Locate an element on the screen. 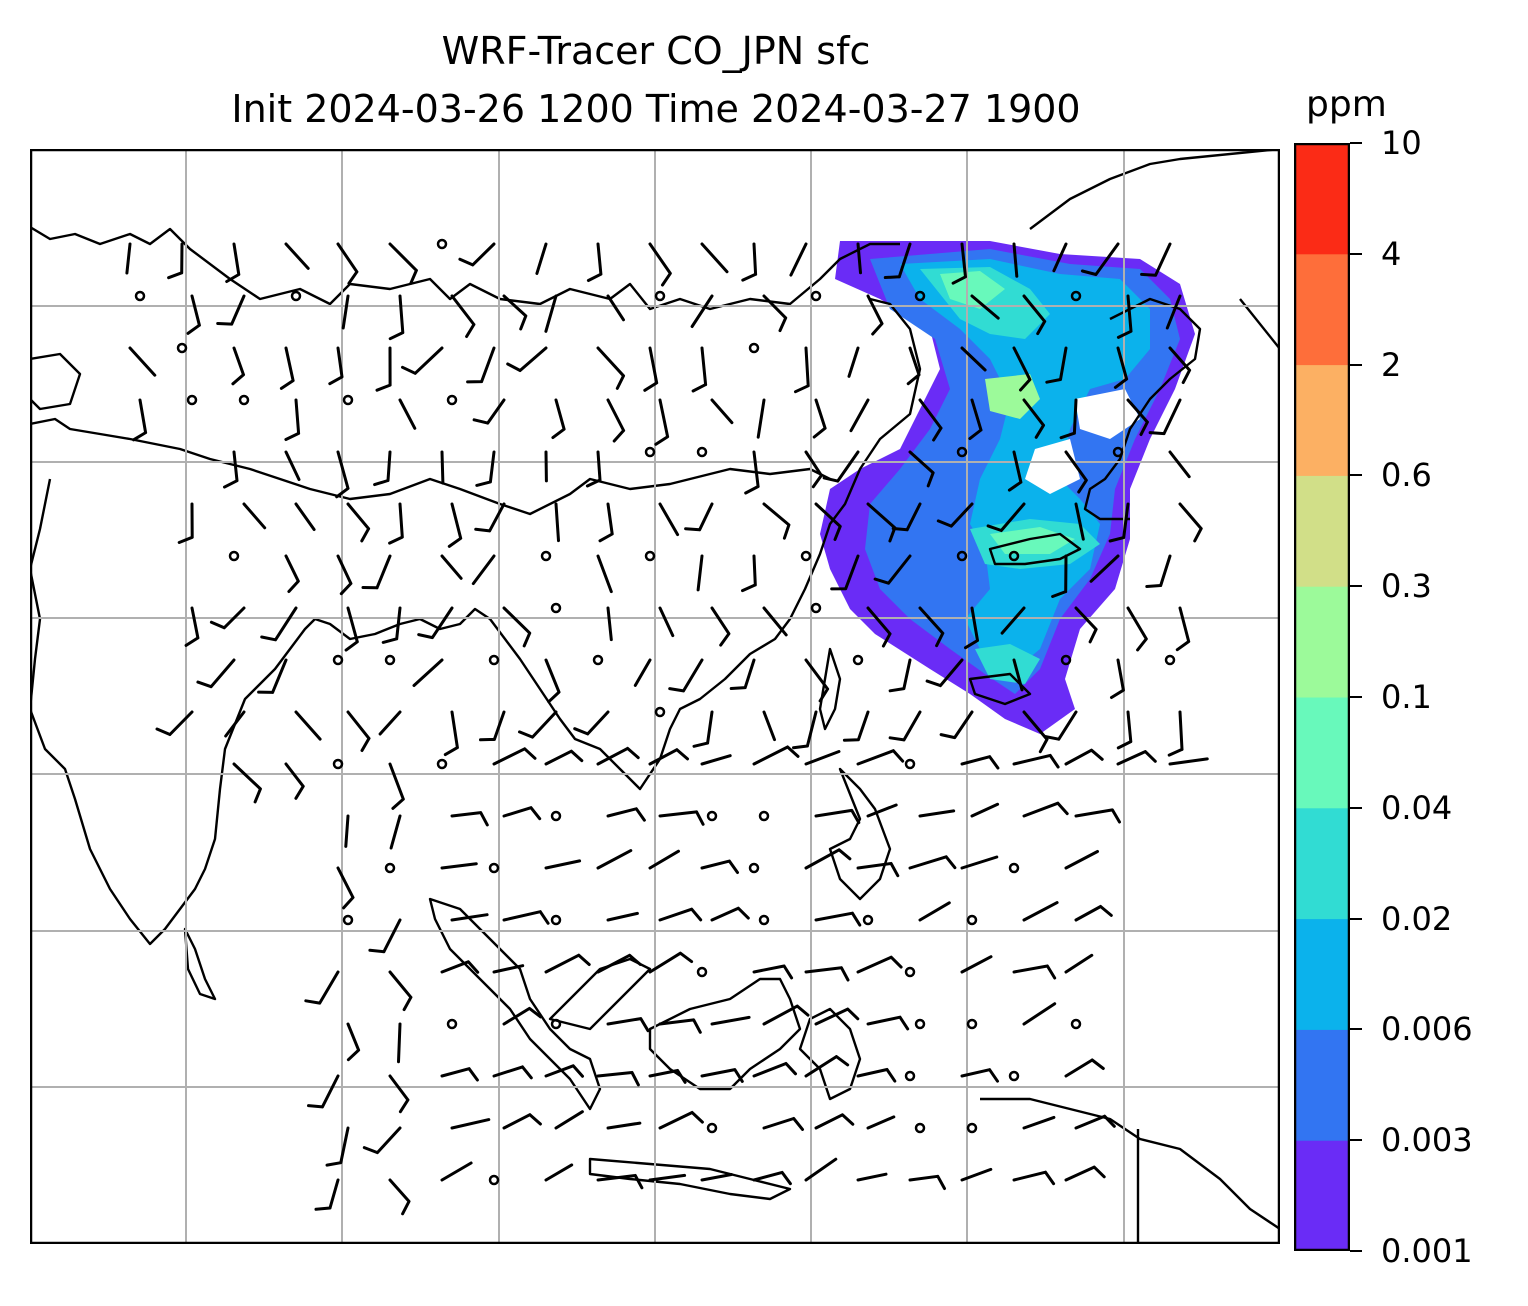 This screenshot has height=1306, width=1528. colorbar-tick-label: 4 is located at coordinates (1391, 253).